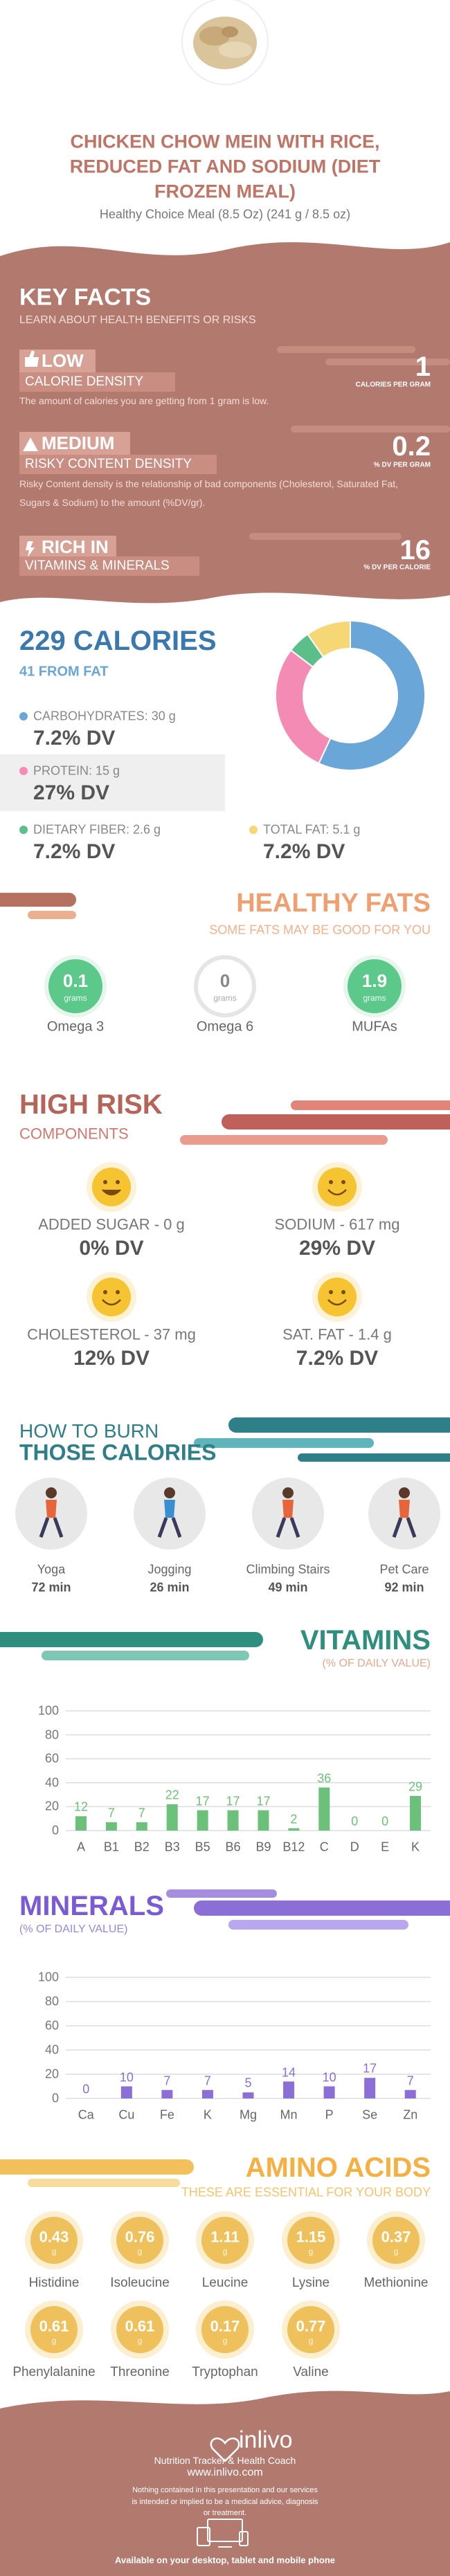  Describe the element at coordinates (55, 1830) in the screenshot. I see `y-tick-label: 0` at that location.